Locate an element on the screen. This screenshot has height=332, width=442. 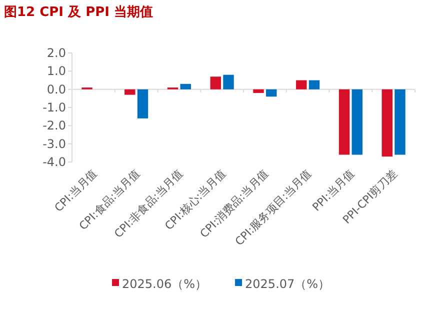
y-tick-label: 1.0 is located at coordinates (56, 71).